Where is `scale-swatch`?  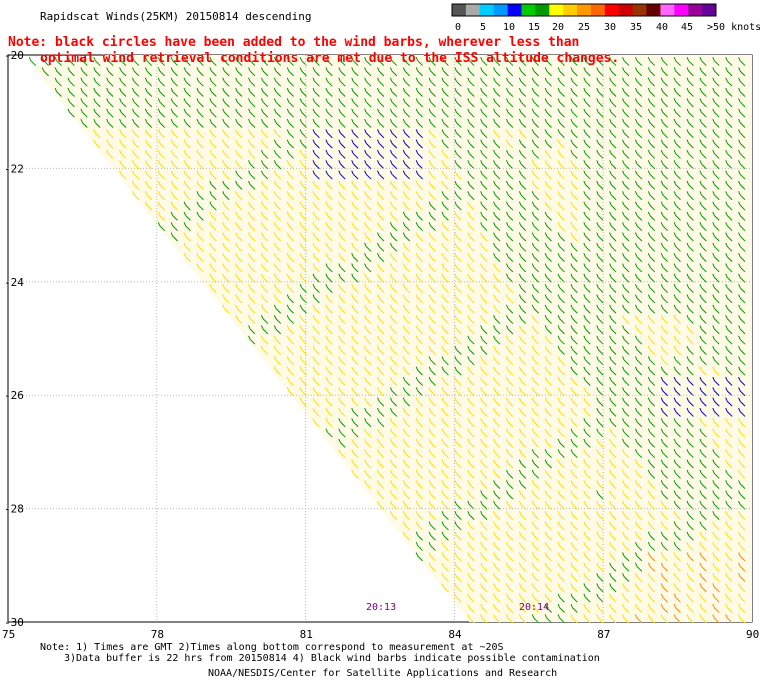
scale-swatch is located at coordinates (528, 10).